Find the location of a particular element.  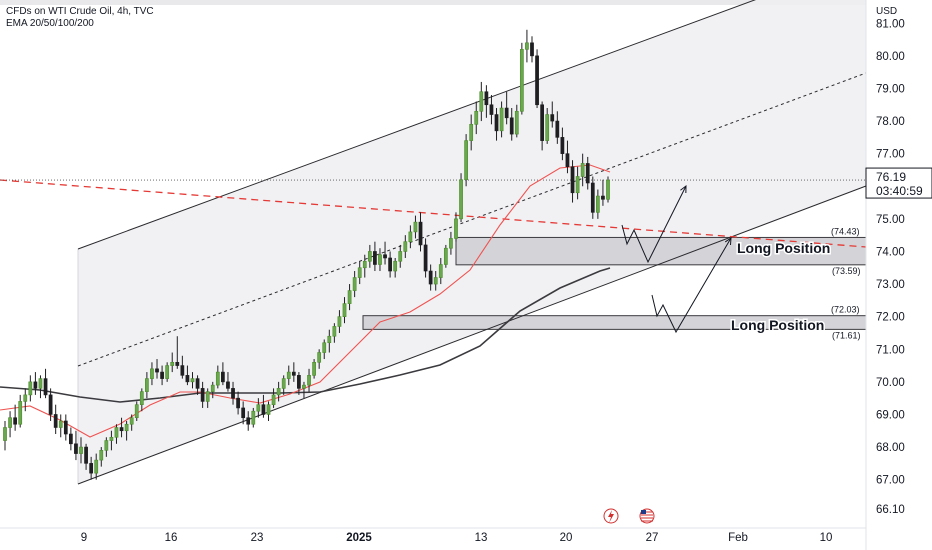

current-price-box is located at coordinates (898, 183).